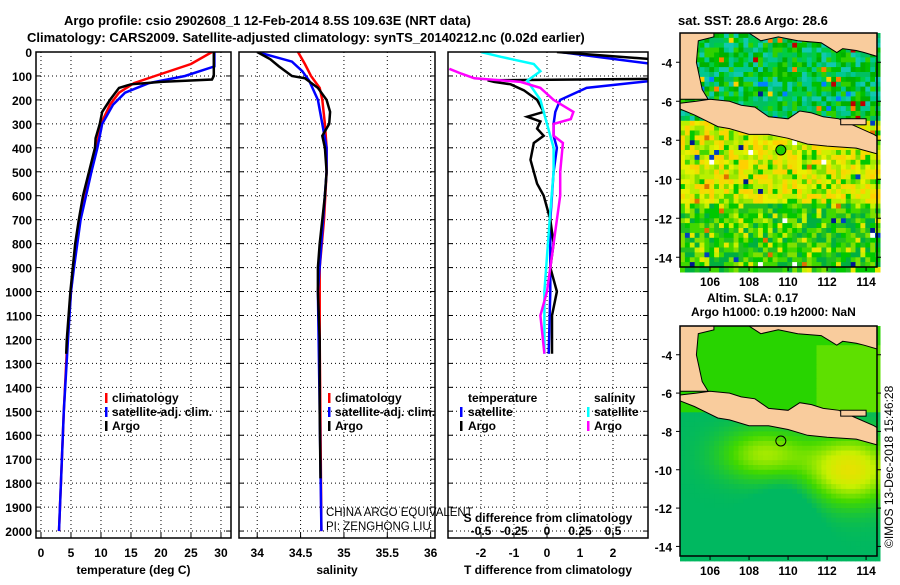  What do you see at coordinates (664, 509) in the screenshot?
I see `lat-tick-label: -12` at bounding box center [664, 509].